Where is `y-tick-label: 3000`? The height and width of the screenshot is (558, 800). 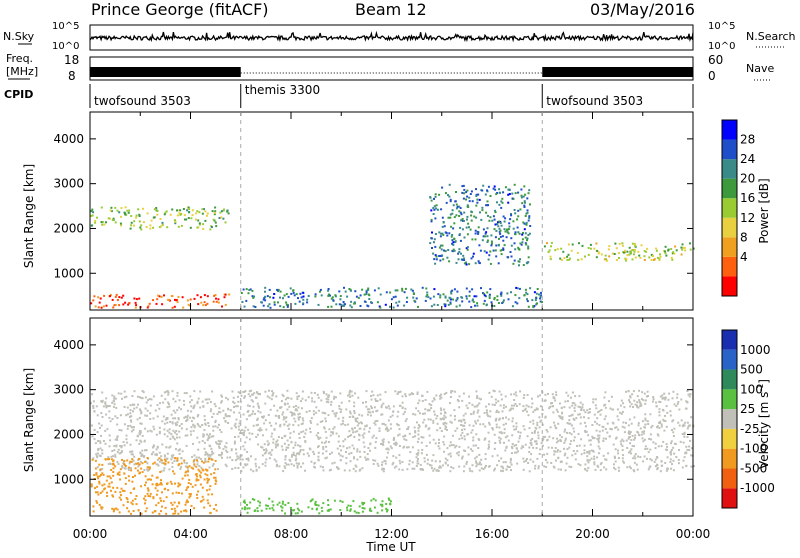 y-tick-label: 3000 is located at coordinates (68, 184).